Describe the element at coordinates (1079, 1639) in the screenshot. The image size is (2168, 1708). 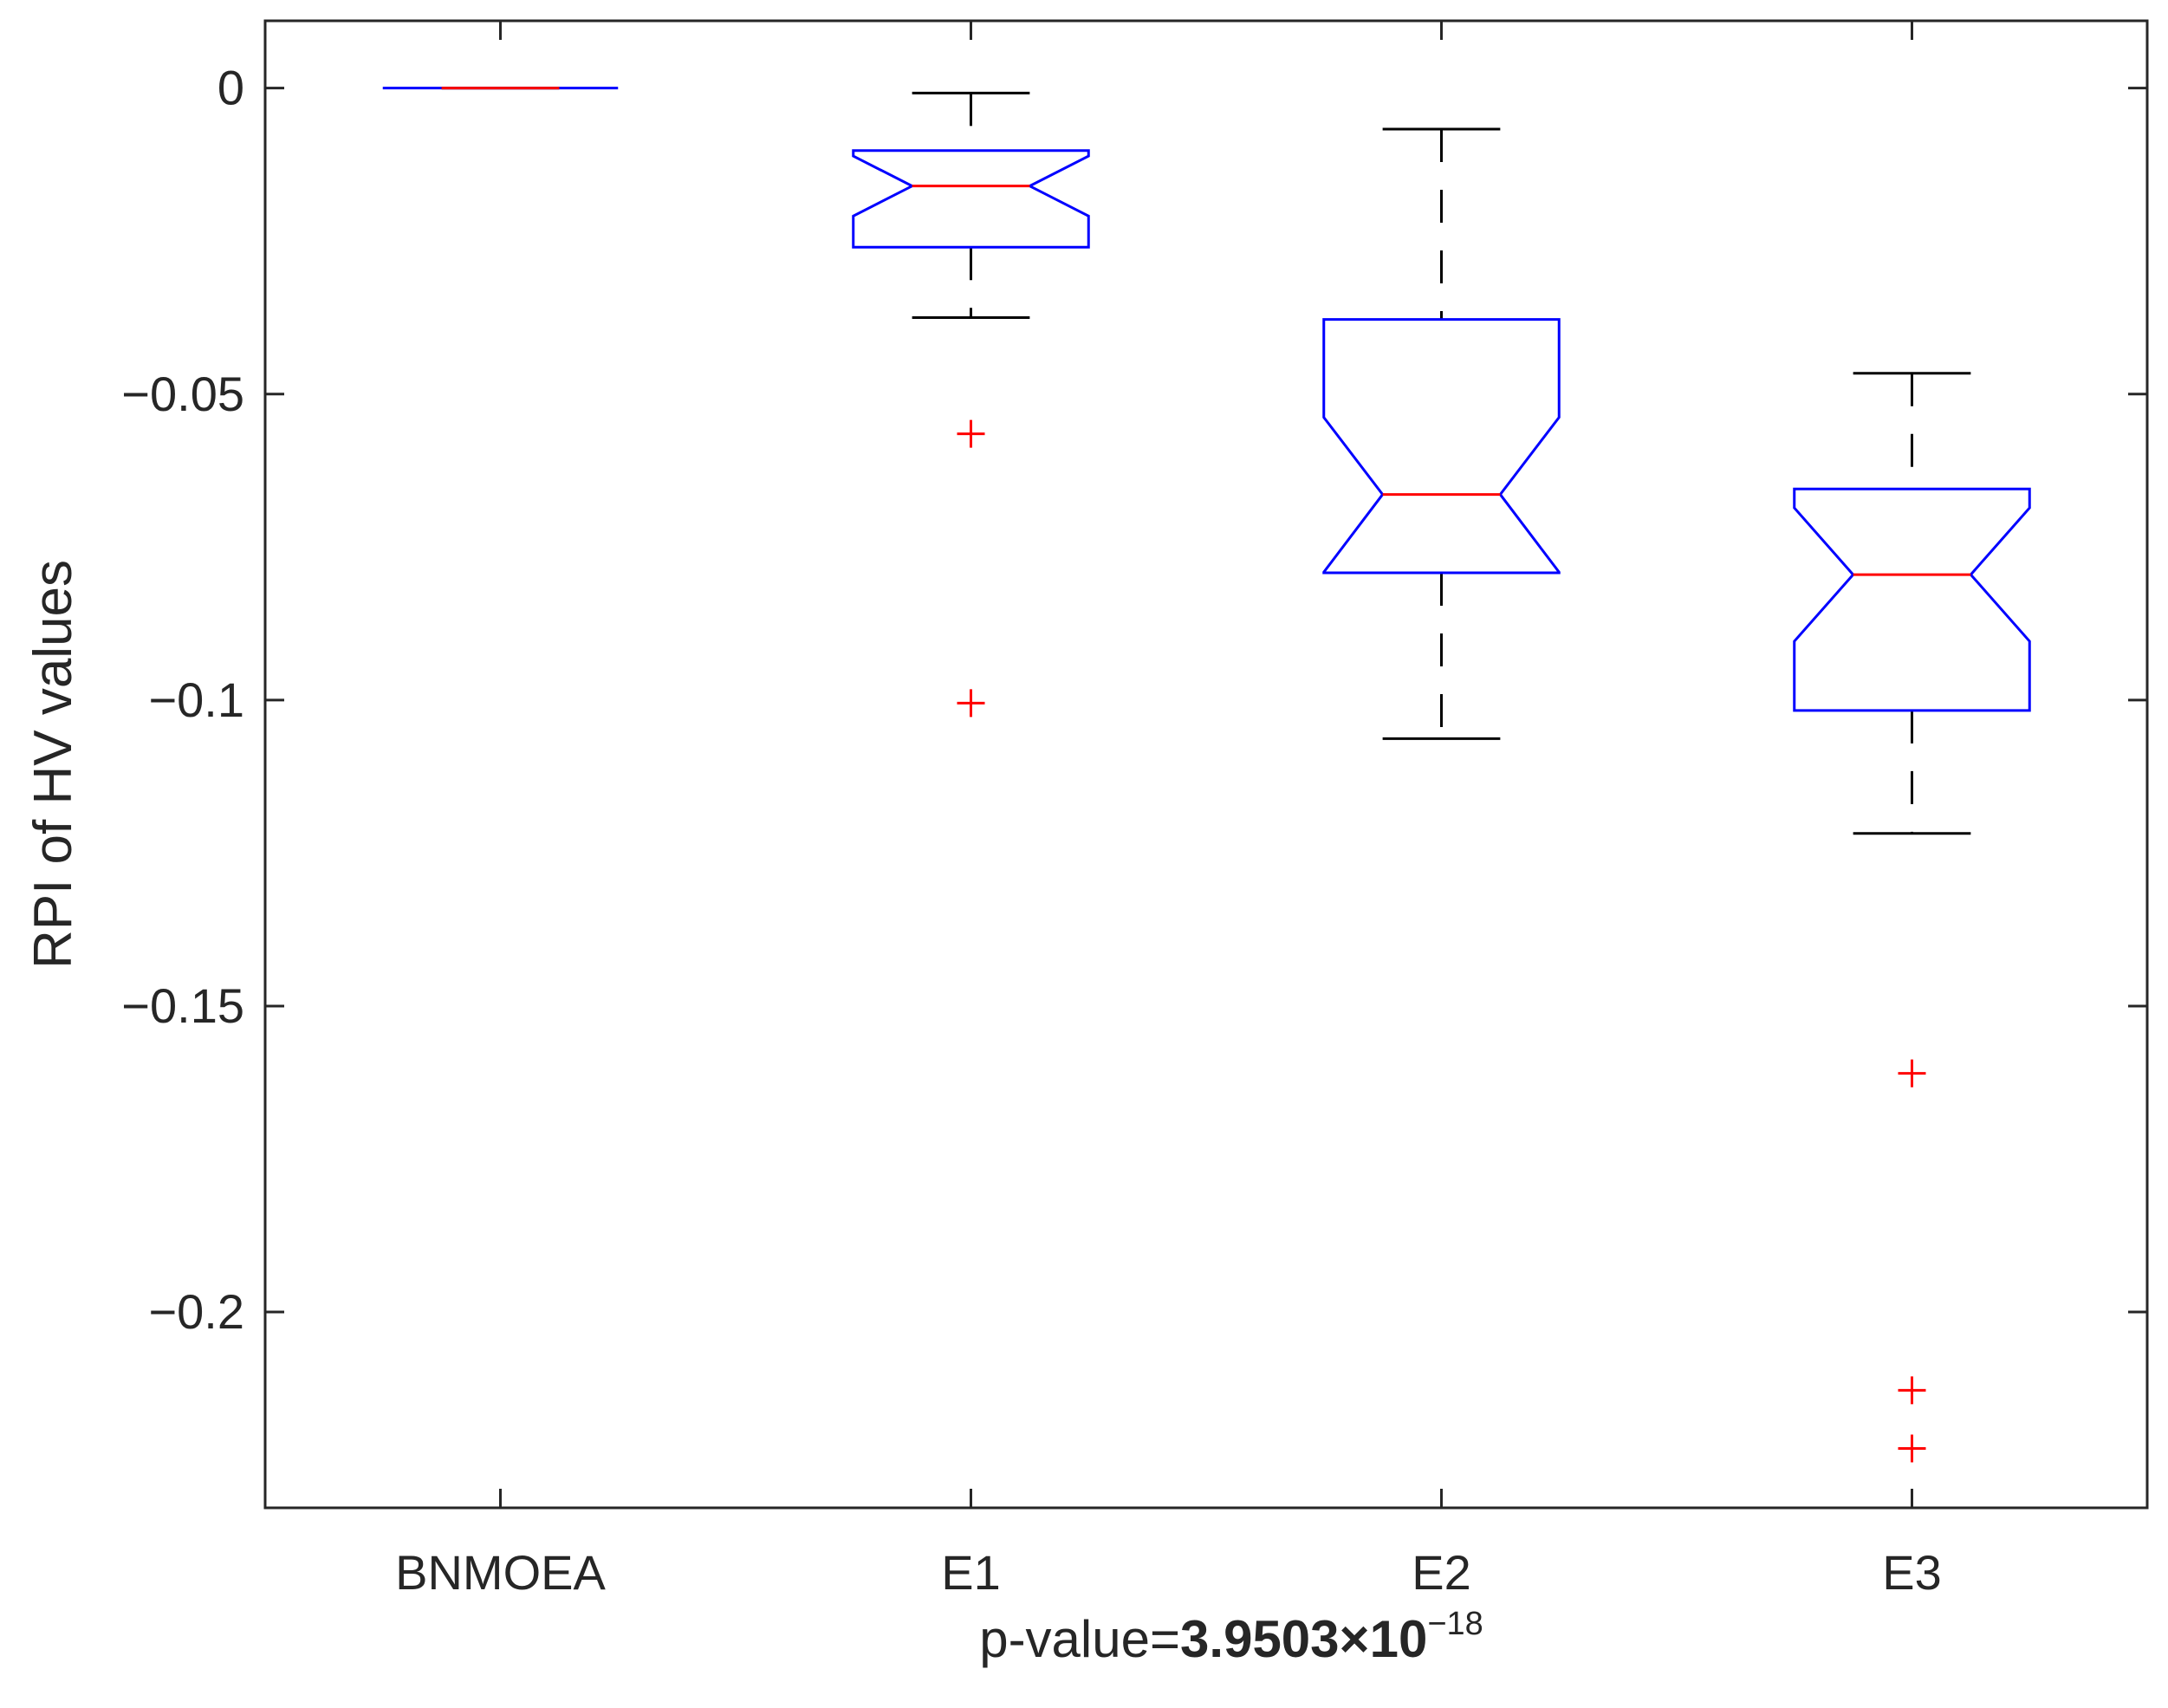
I see `x-axis-label-prefix: p-value=` at that location.